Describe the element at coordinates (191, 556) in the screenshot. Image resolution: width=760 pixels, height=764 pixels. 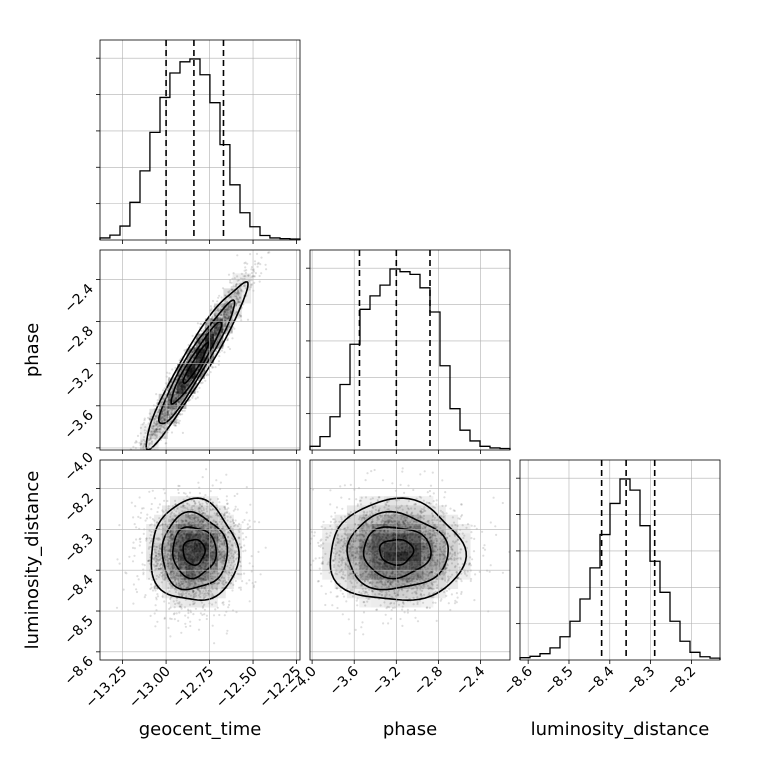
I see `panel-geocent_time-luminosity_distance` at that location.